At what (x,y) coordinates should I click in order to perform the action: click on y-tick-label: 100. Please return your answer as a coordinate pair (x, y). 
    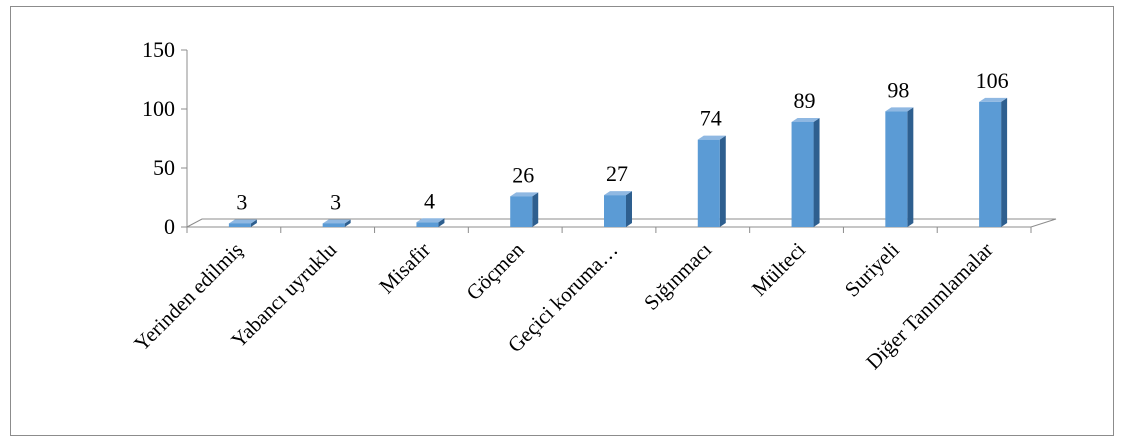
    Looking at the image, I should click on (158, 108).